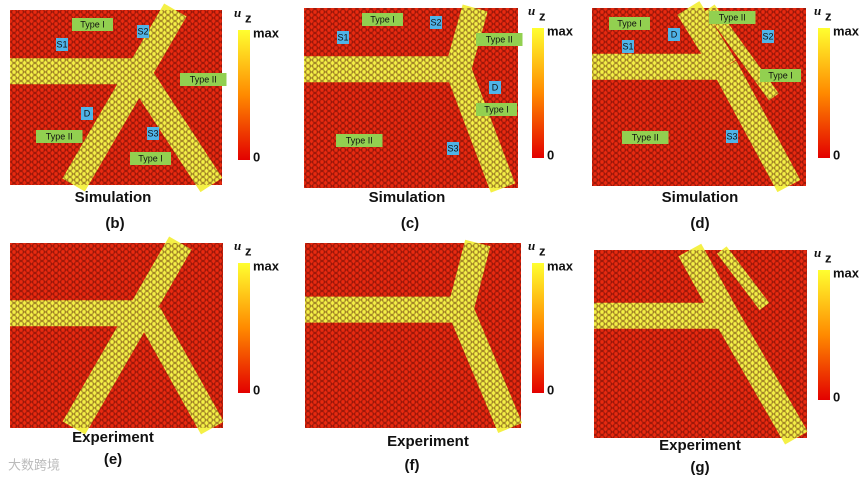 The height and width of the screenshot is (481, 866). I want to click on panel-label: (g), so click(699, 467).